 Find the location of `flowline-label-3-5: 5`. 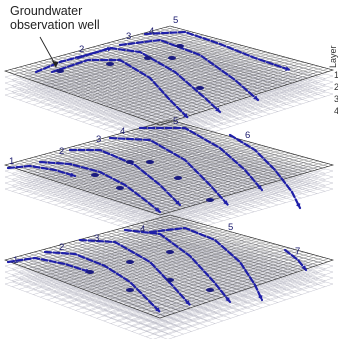

flowline-label-3-5: 5 is located at coordinates (230, 227).